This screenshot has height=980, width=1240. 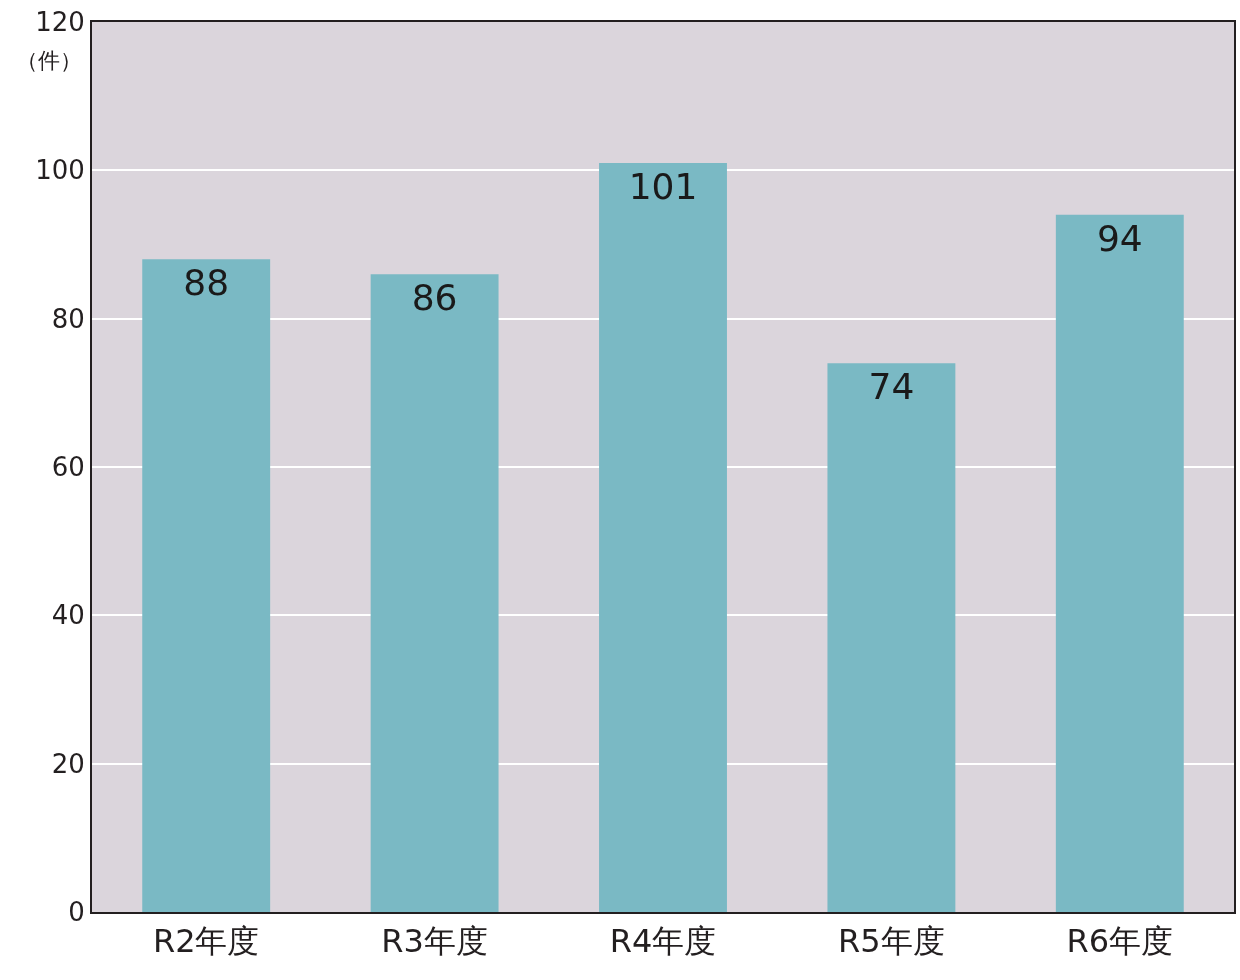 I want to click on y-tick-label: 20, so click(x=68, y=763).